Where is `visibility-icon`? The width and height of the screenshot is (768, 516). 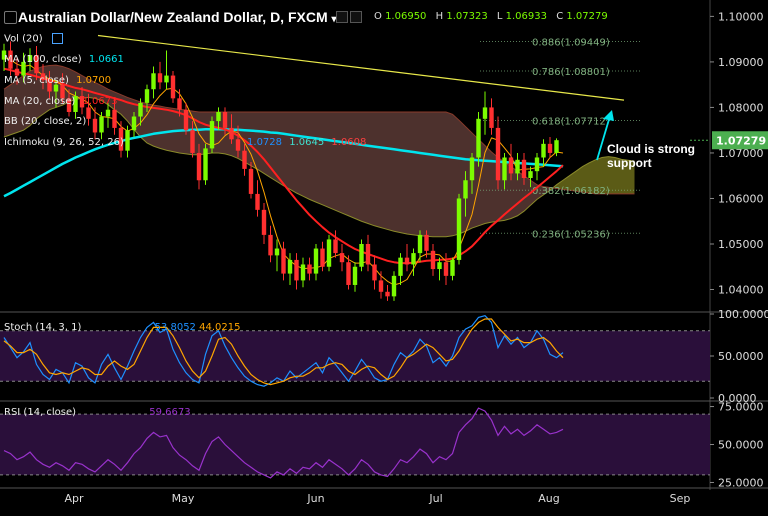
visibility-icon is located at coordinates (342, 17).